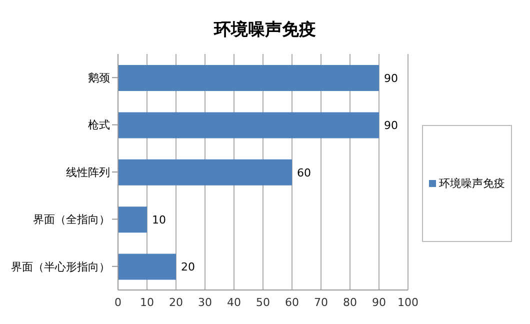 Image resolution: width=530 pixels, height=324 pixels. I want to click on y-tick-label: 鹅颈, so click(99, 78).